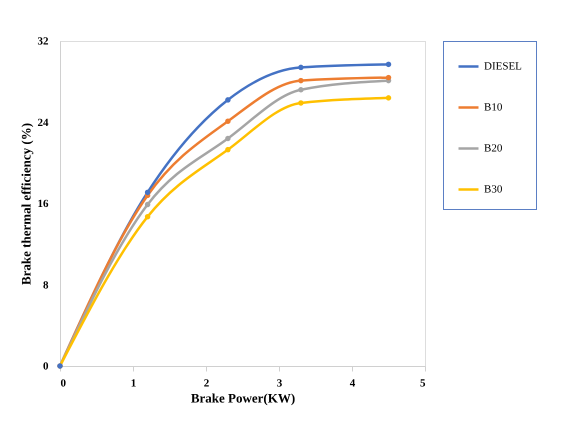 This screenshot has width=586, height=435. I want to click on legend-label: B20, so click(493, 148).